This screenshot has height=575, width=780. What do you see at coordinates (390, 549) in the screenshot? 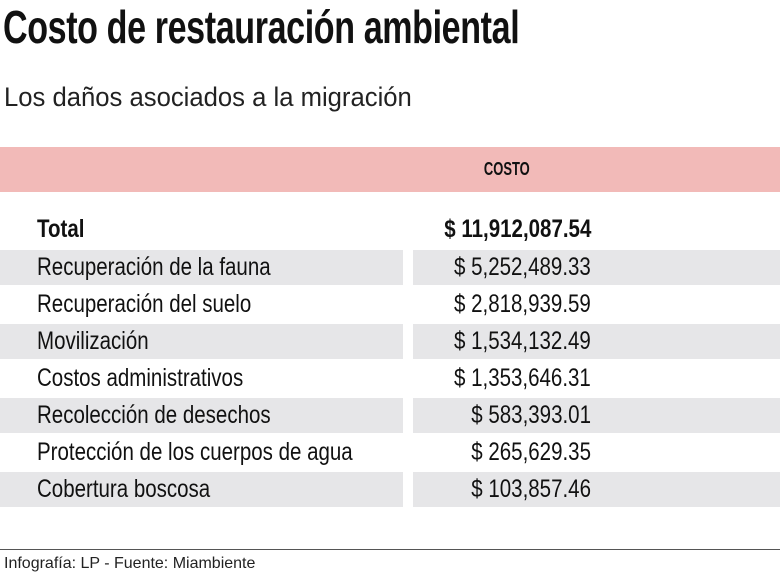
I see `divider` at bounding box center [390, 549].